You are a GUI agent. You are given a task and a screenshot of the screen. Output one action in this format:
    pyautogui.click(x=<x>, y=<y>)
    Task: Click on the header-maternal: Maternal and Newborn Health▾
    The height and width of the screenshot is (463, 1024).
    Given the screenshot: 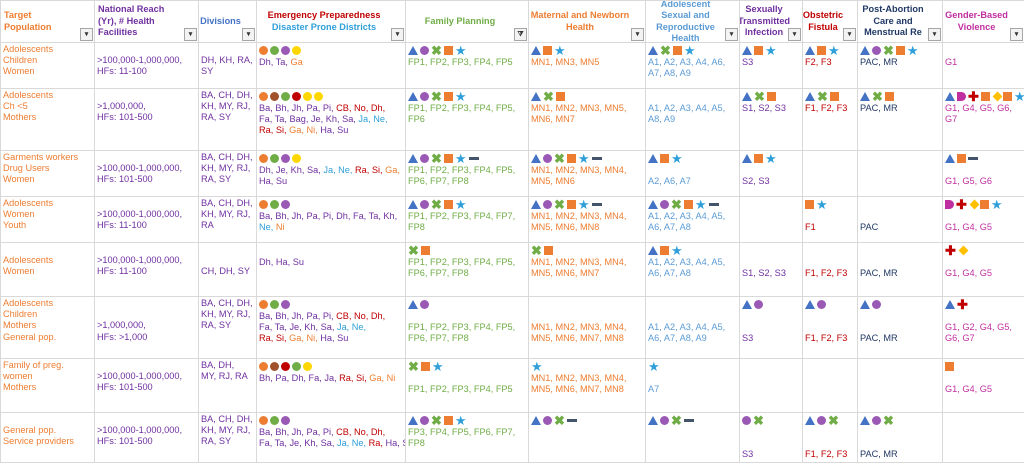 What is the action you would take?
    pyautogui.click(x=587, y=22)
    